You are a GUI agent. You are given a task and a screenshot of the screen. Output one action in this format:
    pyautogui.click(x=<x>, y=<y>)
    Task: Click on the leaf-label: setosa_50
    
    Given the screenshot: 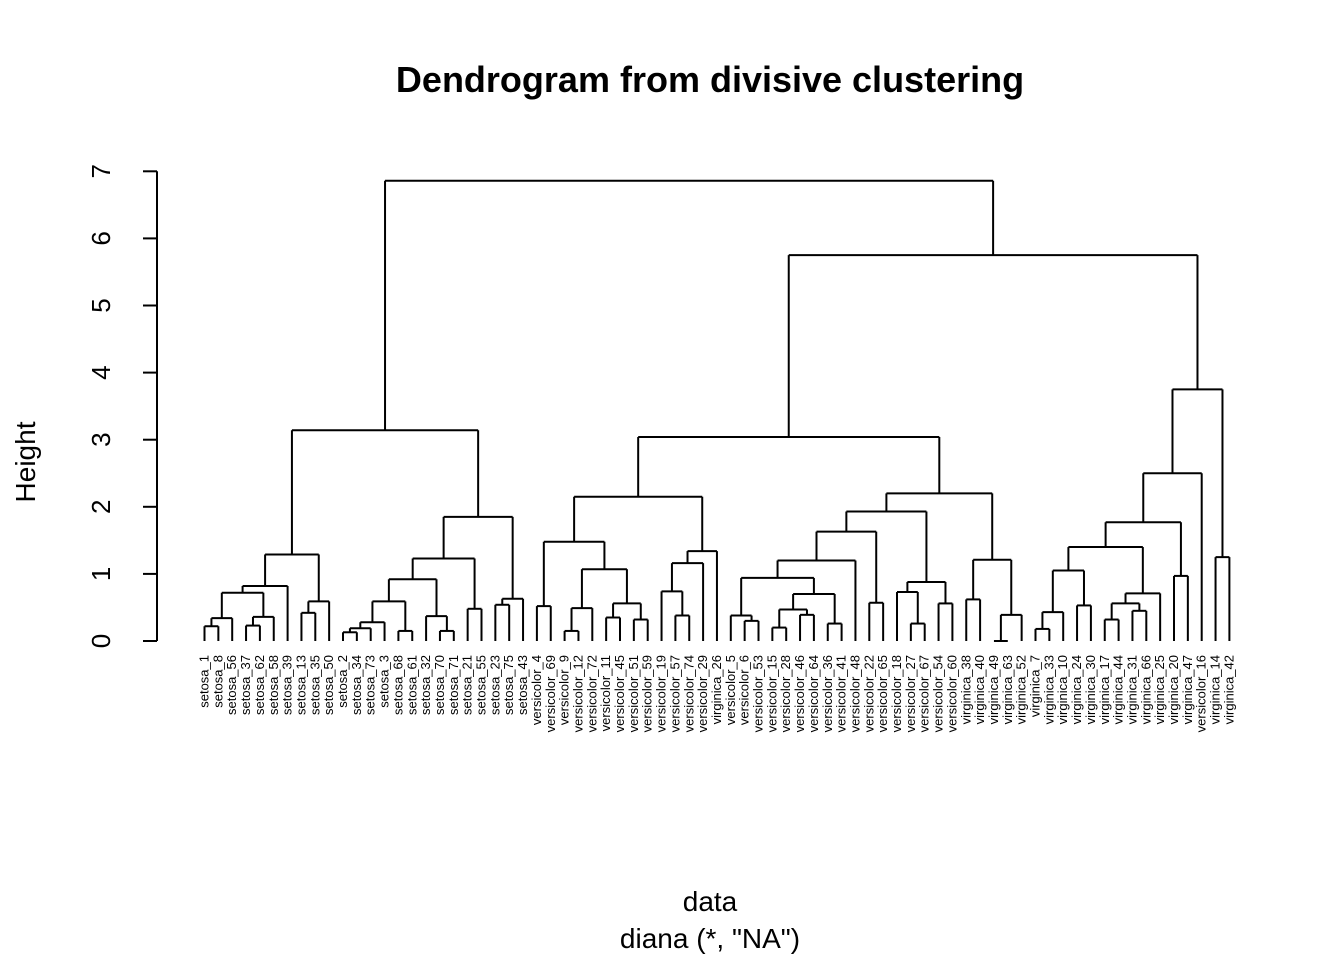 What is the action you would take?
    pyautogui.click(x=328, y=685)
    